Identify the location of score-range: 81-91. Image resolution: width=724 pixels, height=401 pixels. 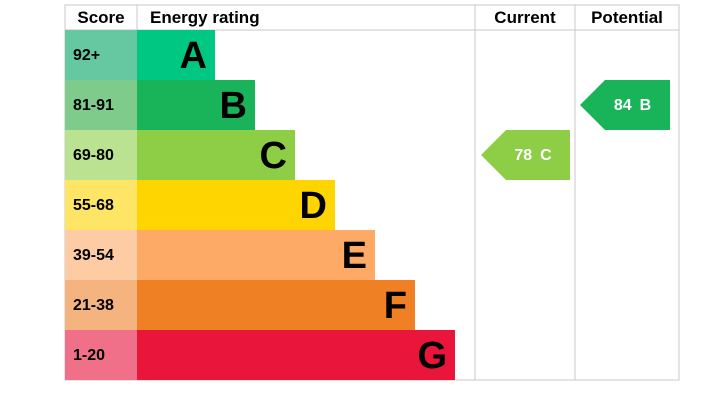
(93, 105).